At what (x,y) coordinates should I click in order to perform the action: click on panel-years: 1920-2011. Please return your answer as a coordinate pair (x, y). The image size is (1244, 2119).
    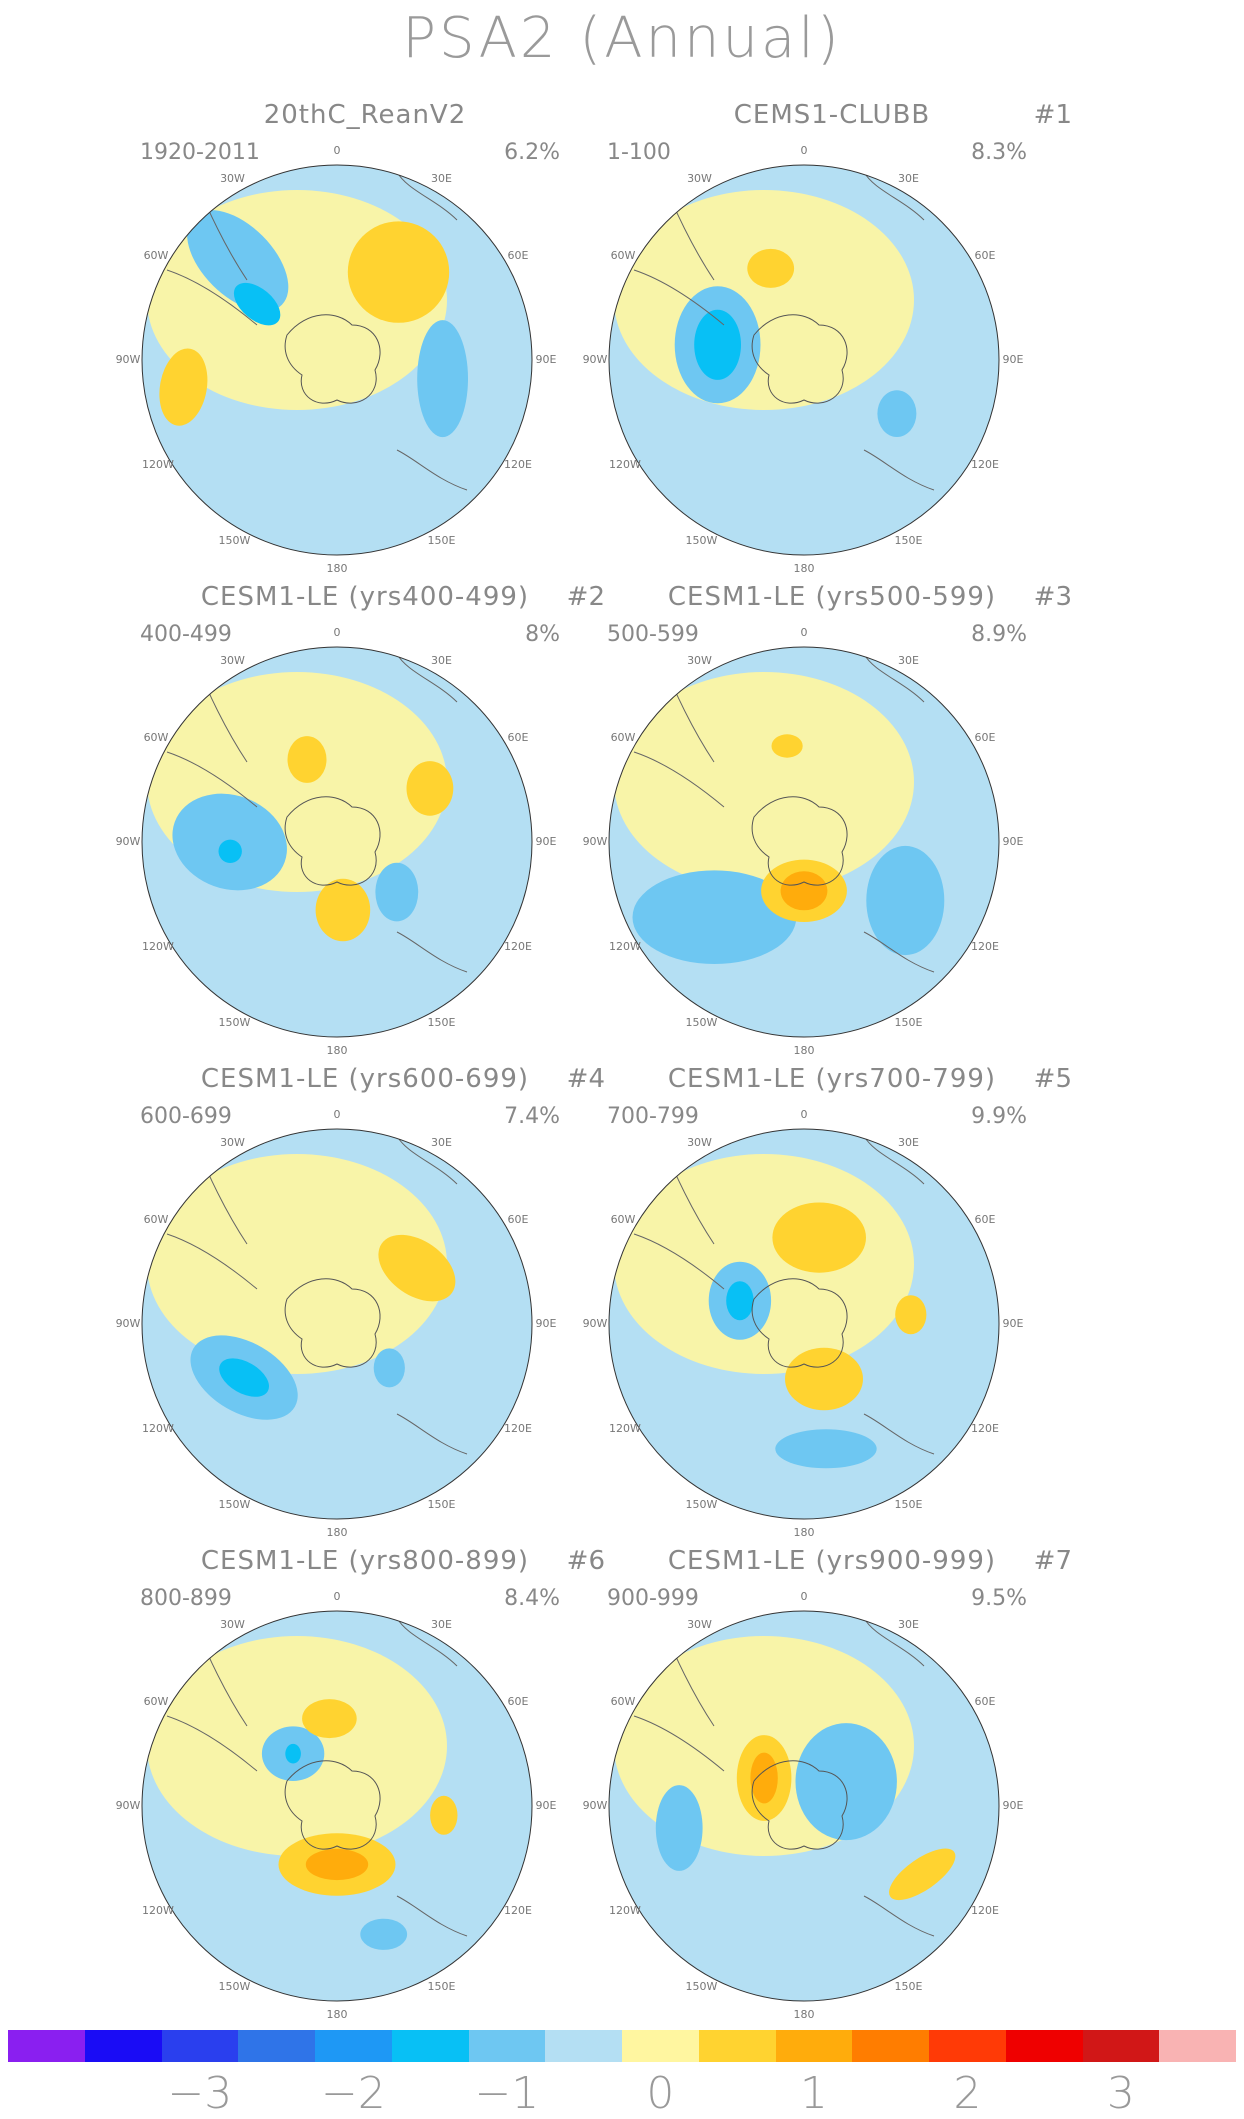
    Looking at the image, I should click on (200, 152).